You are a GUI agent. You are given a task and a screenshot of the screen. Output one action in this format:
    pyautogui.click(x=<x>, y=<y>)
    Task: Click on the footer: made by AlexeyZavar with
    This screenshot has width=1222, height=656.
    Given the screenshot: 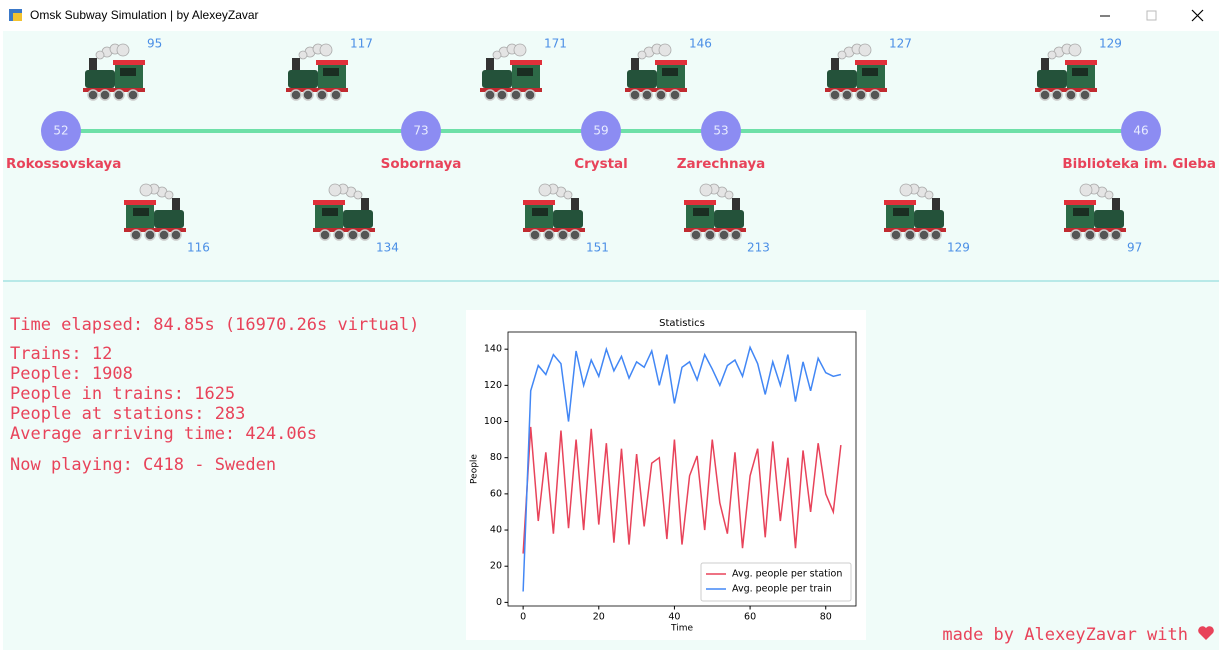 What is the action you would take?
    pyautogui.click(x=1065, y=635)
    